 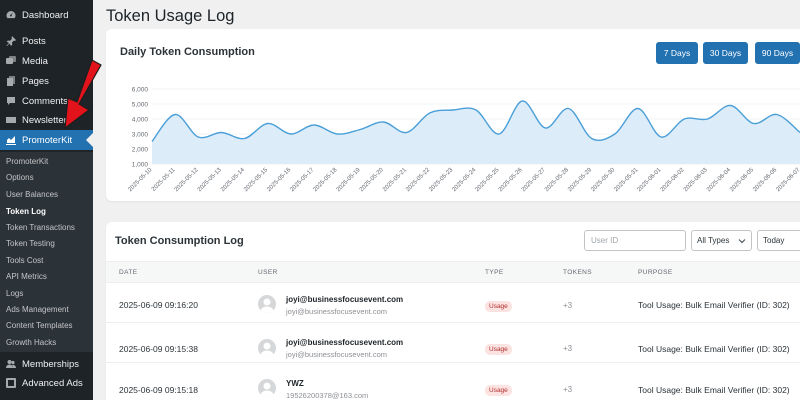 I want to click on y-tick-label: 4,000, so click(x=140, y=120).